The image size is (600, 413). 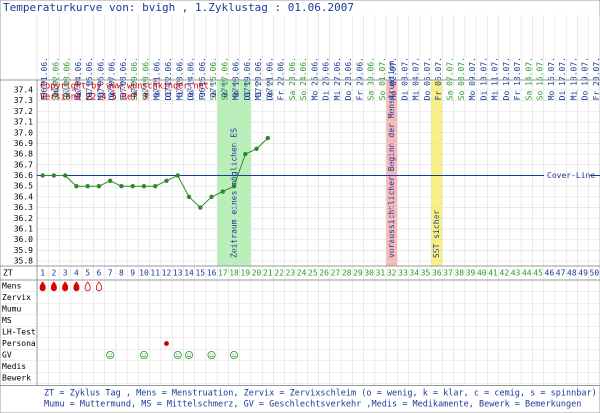 I want to click on date-label: Mo 02.07., so click(x=393, y=78).